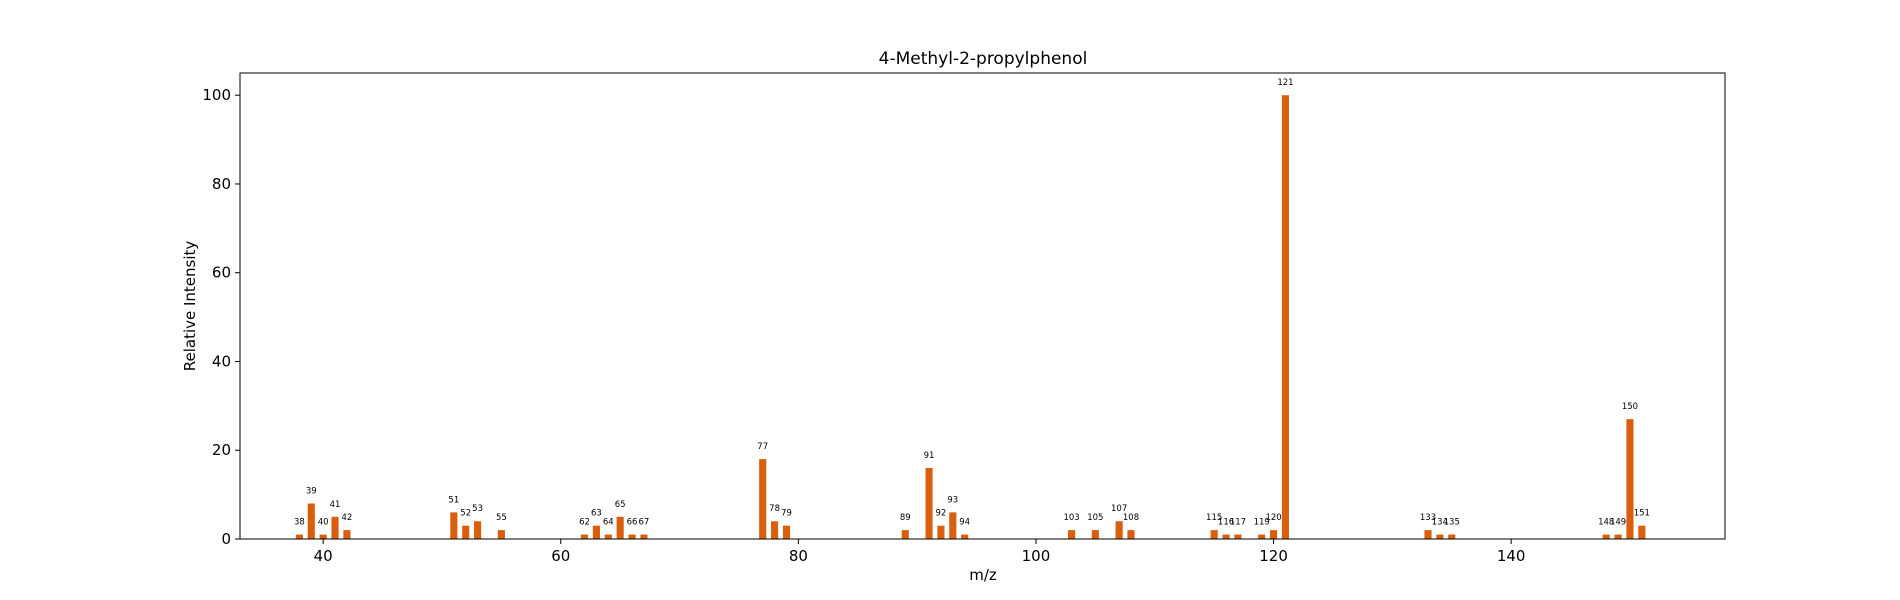 Image resolution: width=1900 pixels, height=600 pixels. Describe the element at coordinates (1262, 523) in the screenshot. I see `bar-label-mz-119: 119` at that location.